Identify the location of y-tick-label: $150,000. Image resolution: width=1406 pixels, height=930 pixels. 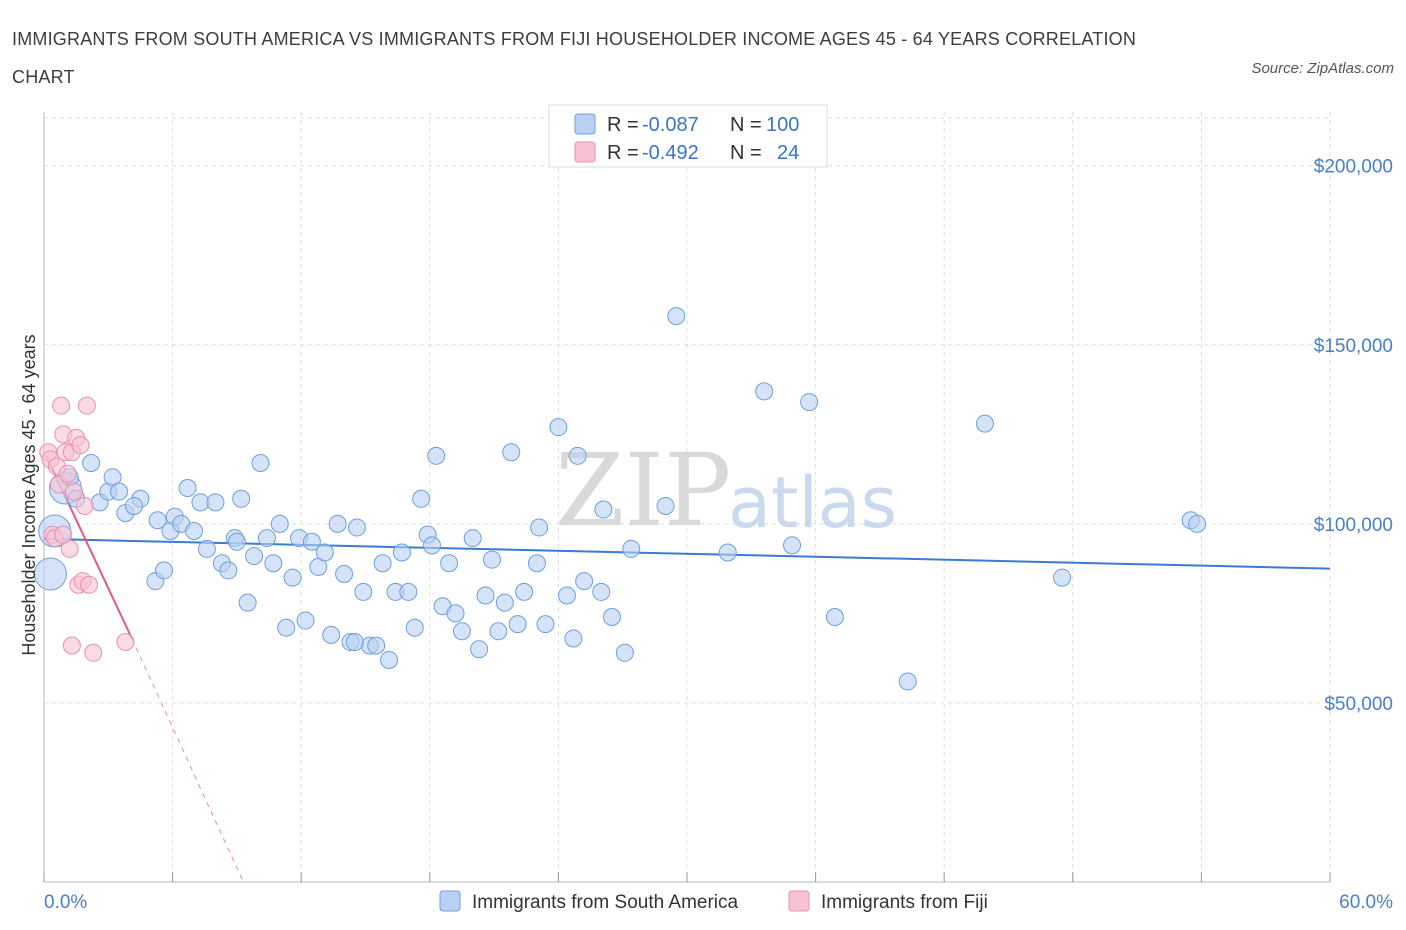
(1353, 346).